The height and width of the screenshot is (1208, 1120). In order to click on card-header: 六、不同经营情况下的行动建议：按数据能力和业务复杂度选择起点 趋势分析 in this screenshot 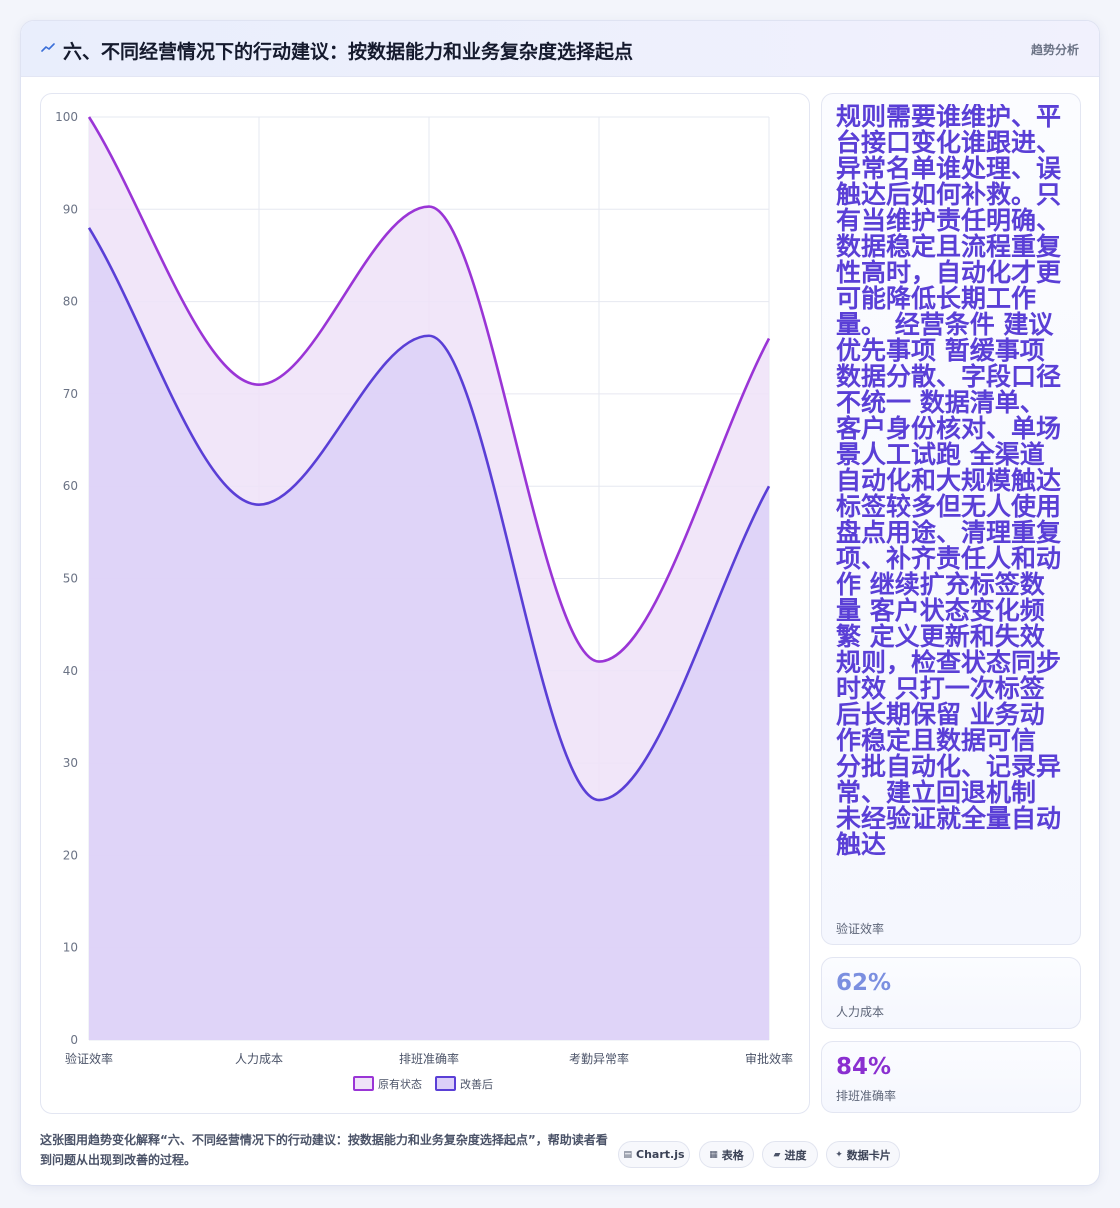, I will do `click(560, 49)`.